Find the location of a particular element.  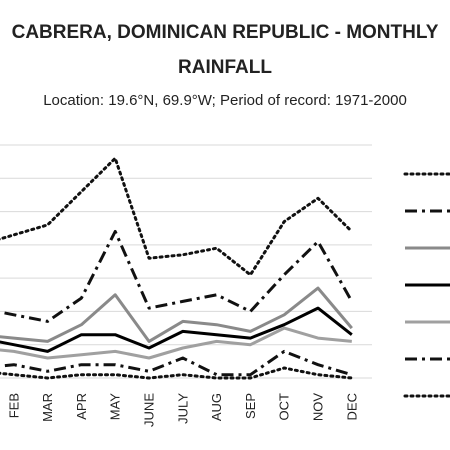

x-tick-label: FEB is located at coordinates (13, 405).